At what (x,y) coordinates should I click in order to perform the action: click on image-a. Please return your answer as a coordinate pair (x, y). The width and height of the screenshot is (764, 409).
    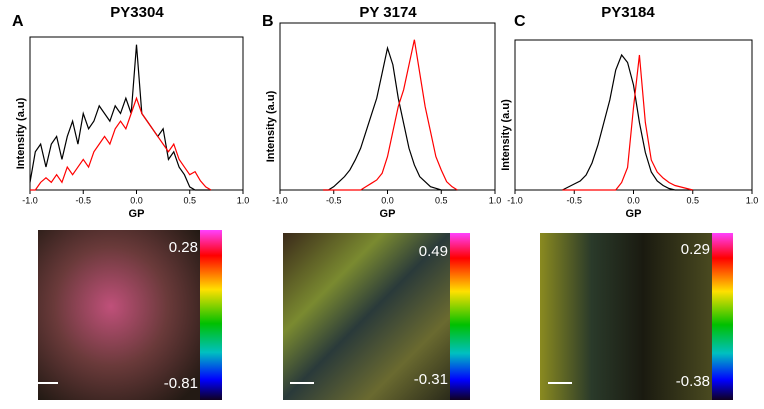
    Looking at the image, I should click on (128, 315).